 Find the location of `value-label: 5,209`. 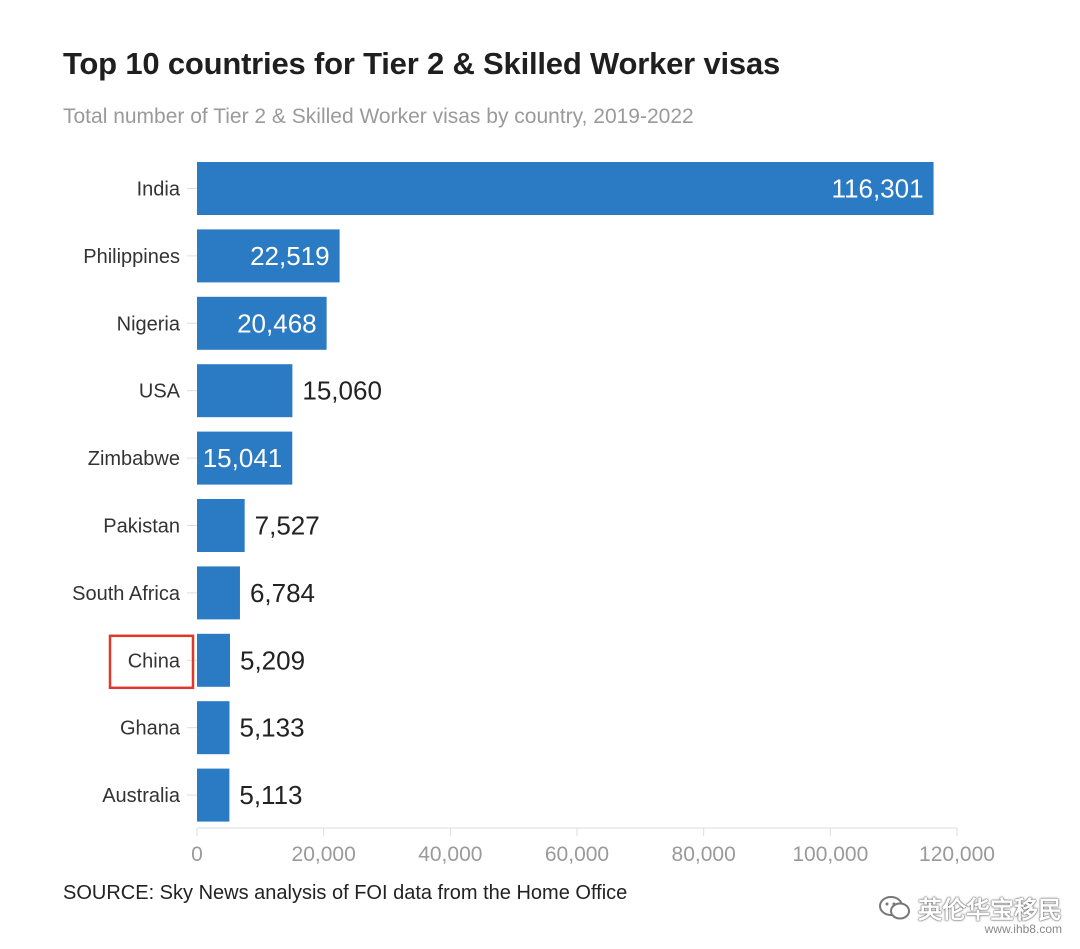

value-label: 5,209 is located at coordinates (272, 660).